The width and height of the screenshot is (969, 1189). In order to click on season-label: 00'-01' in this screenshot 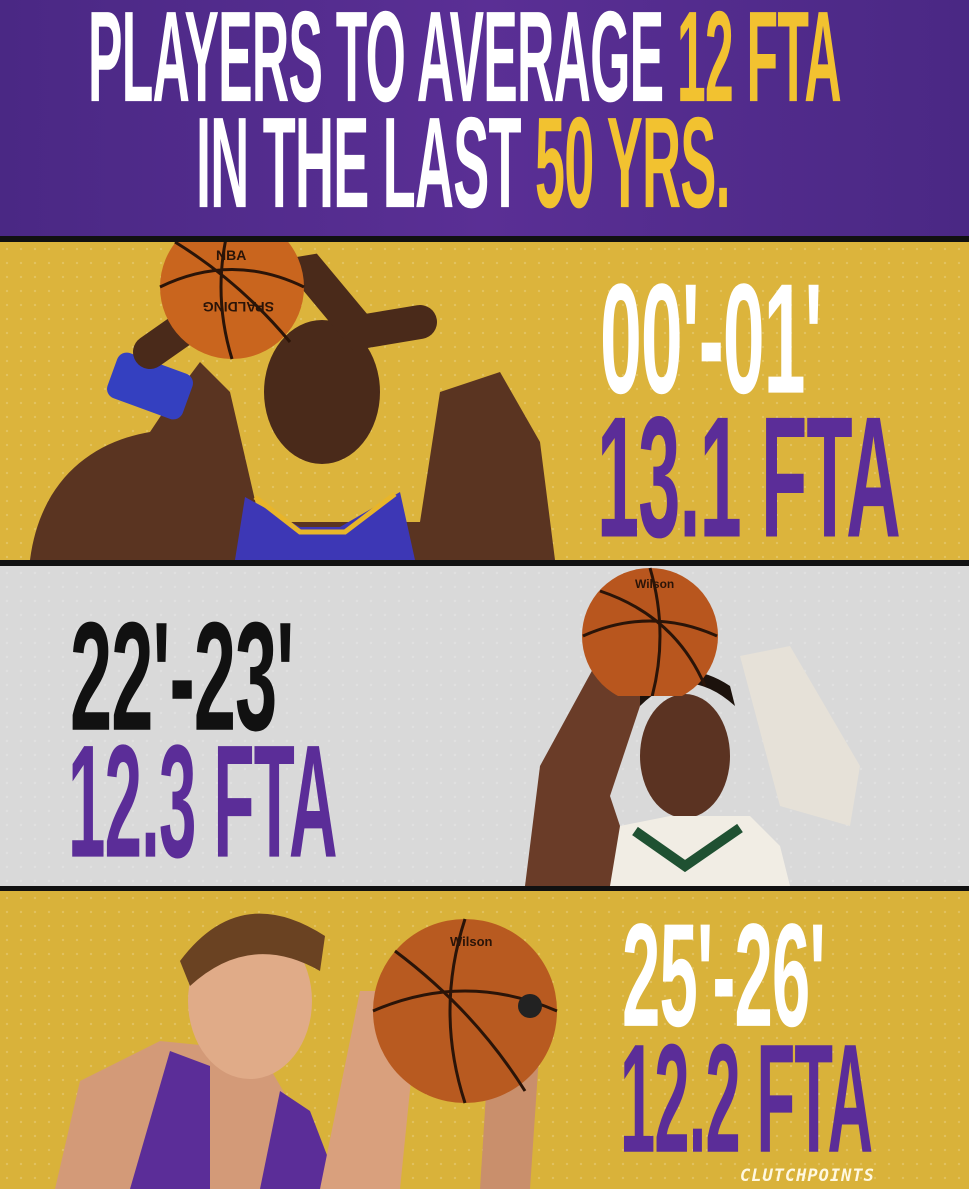, I will do `click(711, 338)`.